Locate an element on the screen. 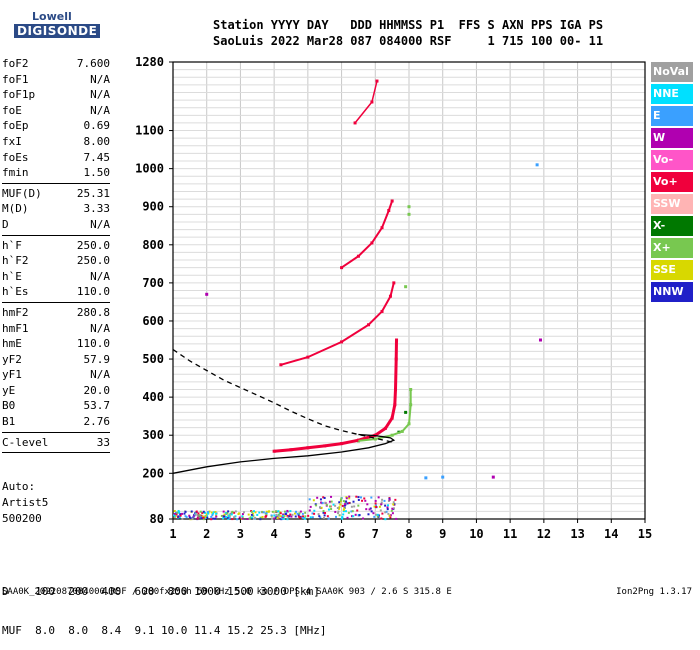 The height and width of the screenshot is (650, 700). param-value: N/A is located at coordinates (100, 276).